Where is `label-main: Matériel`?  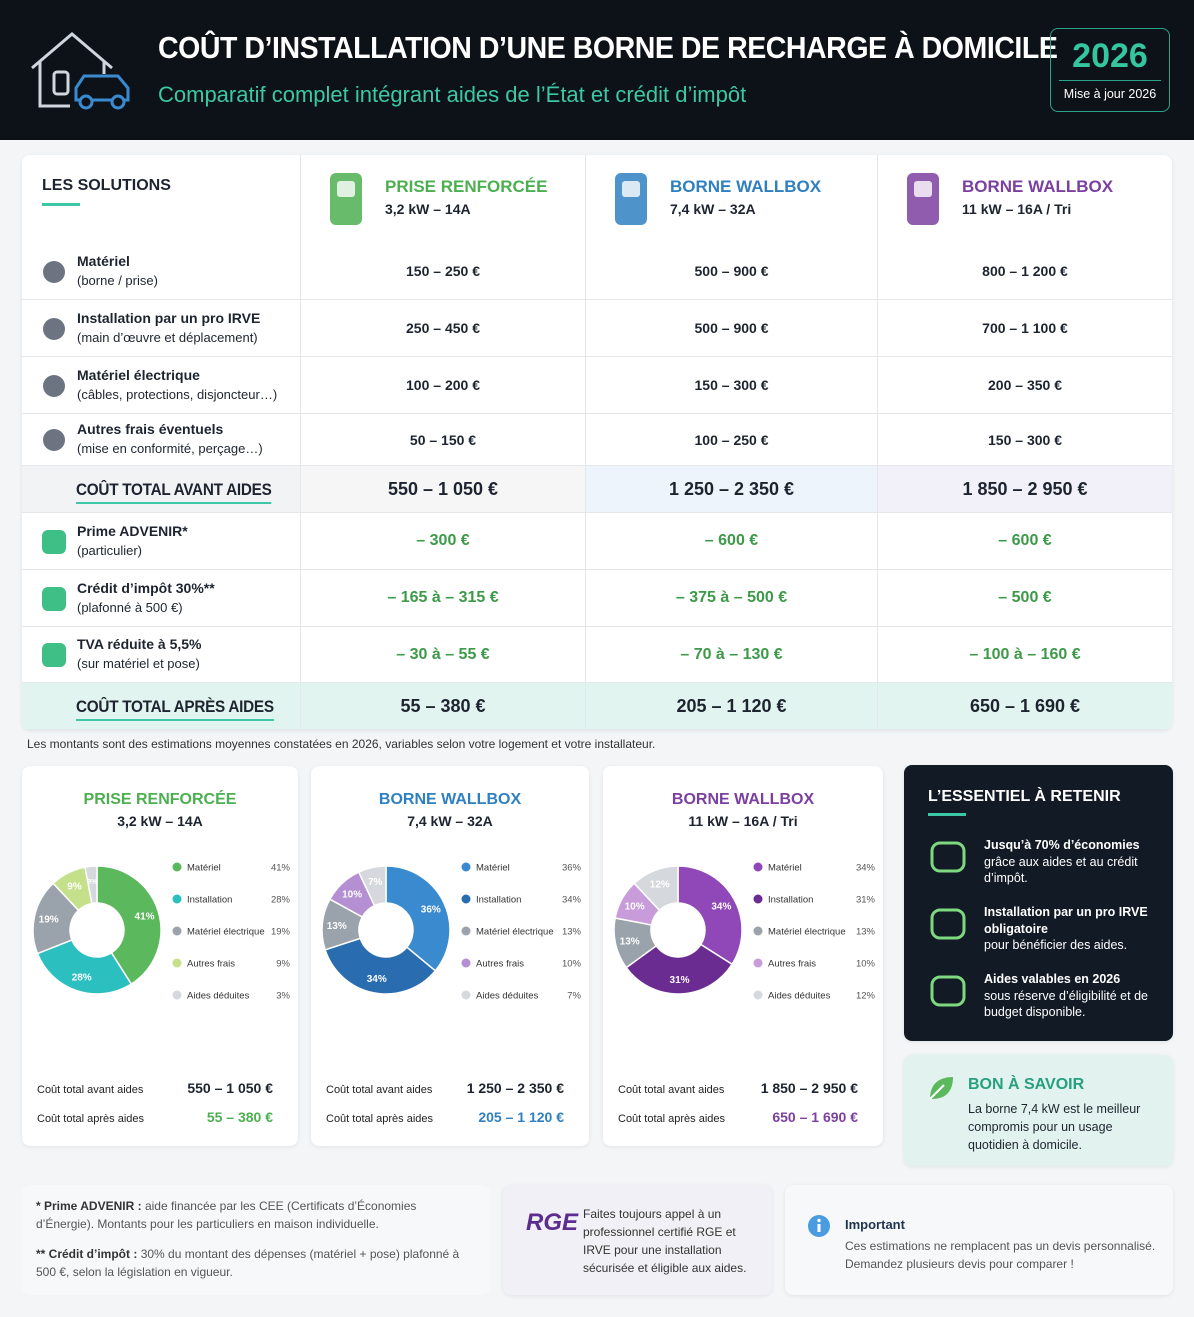
label-main: Matériel is located at coordinates (103, 260).